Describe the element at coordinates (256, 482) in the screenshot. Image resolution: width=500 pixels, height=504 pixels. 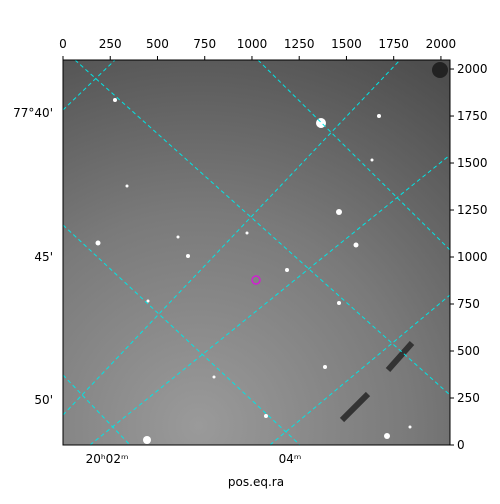
I see `x-axis-label: pos.eq.ra` at that location.